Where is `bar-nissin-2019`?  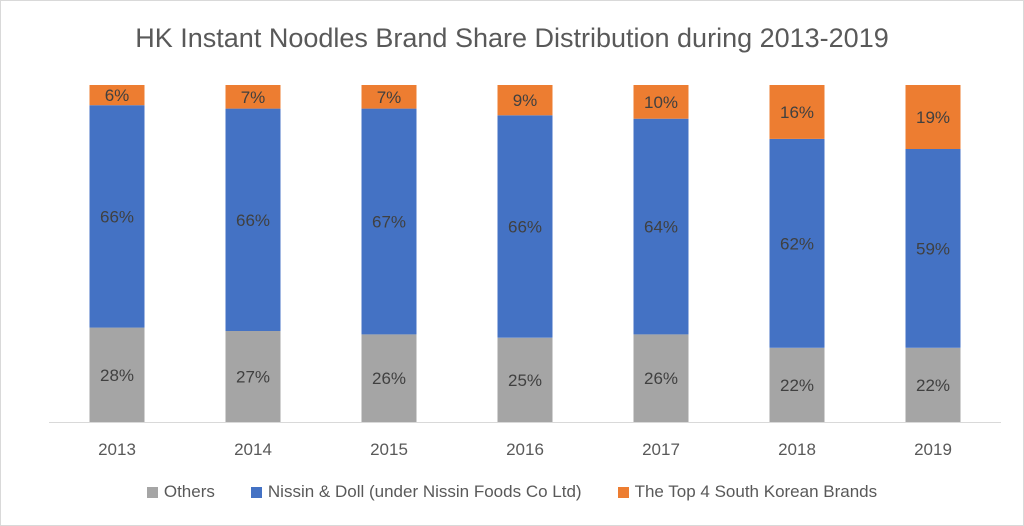
bar-nissin-2019 is located at coordinates (933, 248).